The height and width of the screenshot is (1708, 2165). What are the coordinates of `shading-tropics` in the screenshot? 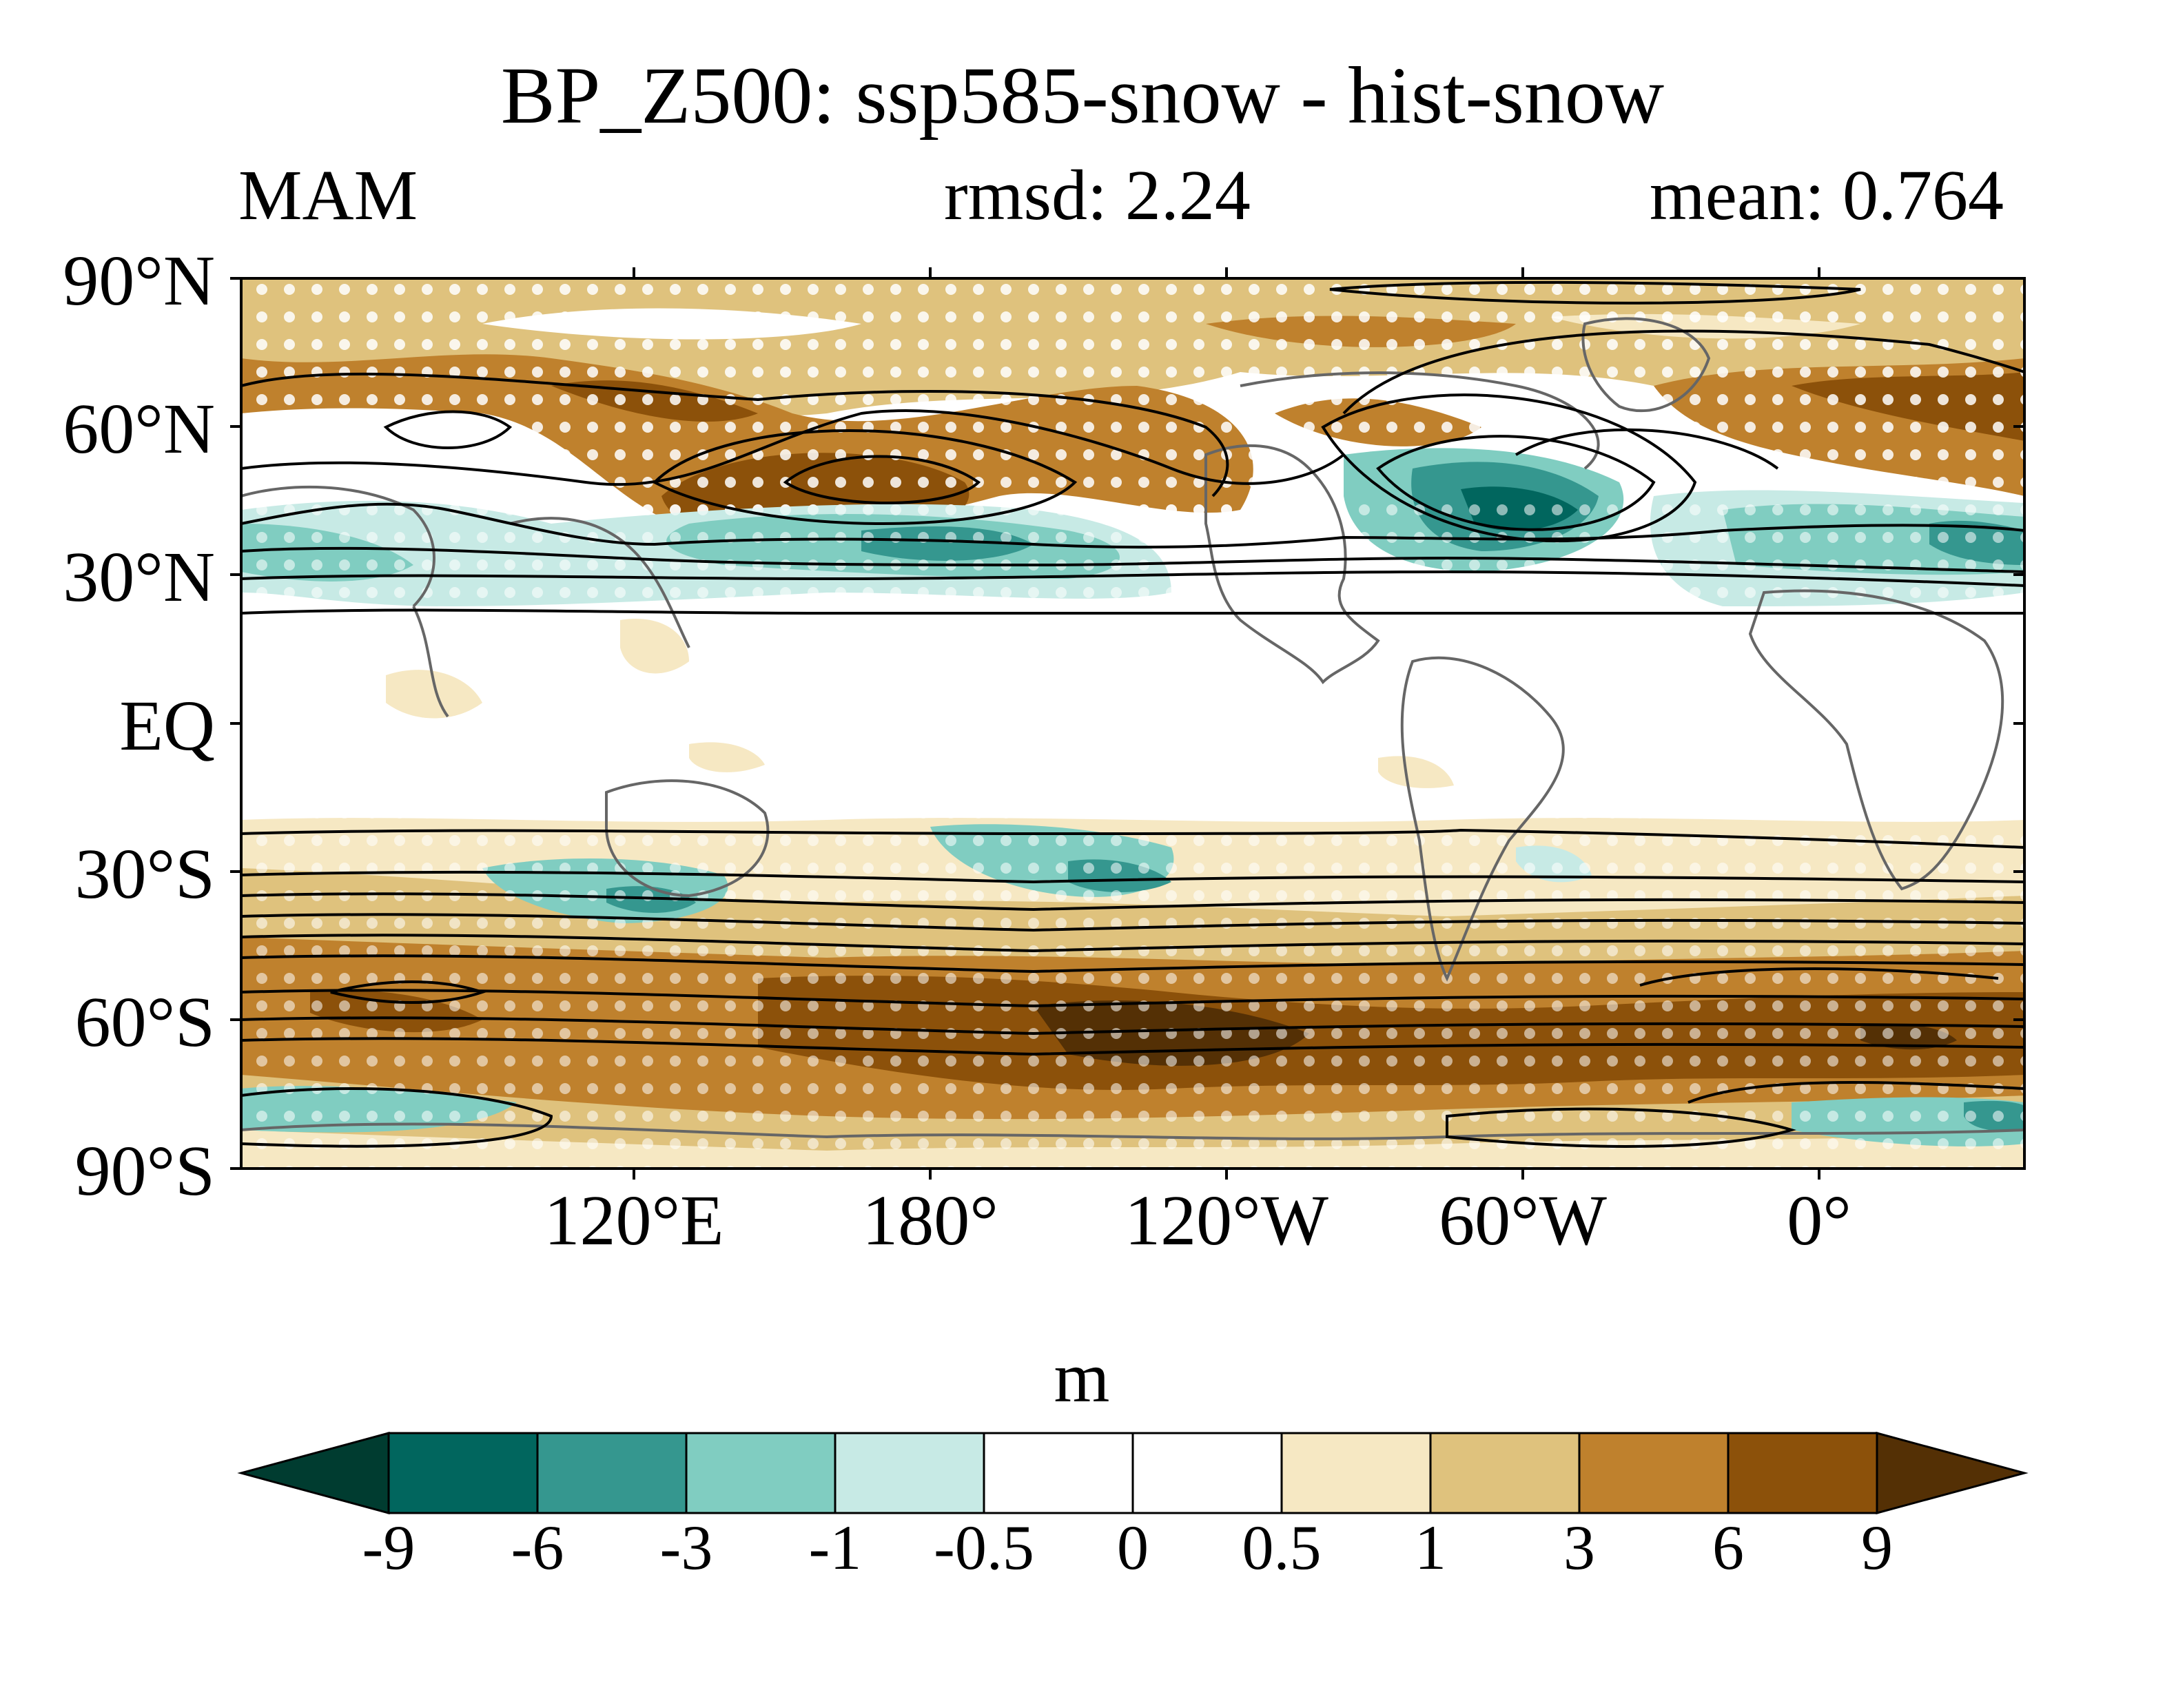 It's located at (920, 703).